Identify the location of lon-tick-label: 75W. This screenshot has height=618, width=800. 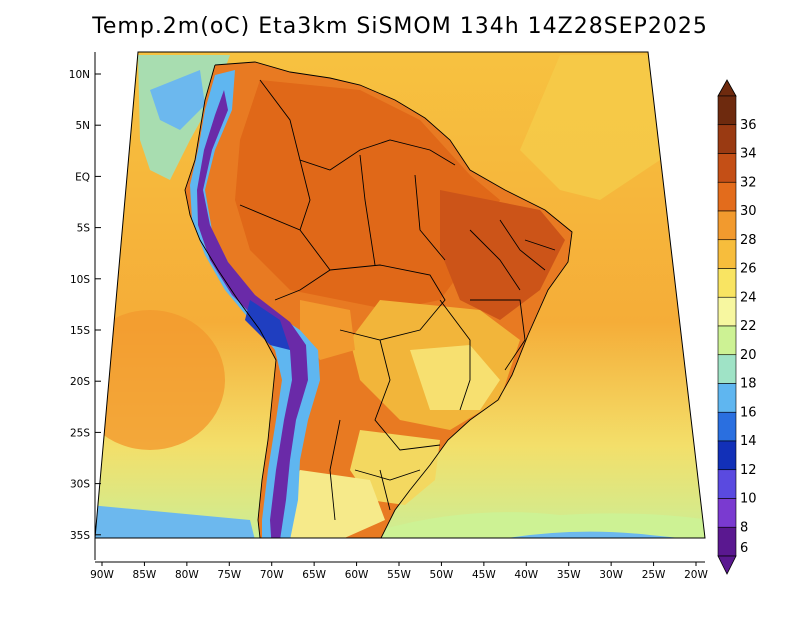
(229, 575).